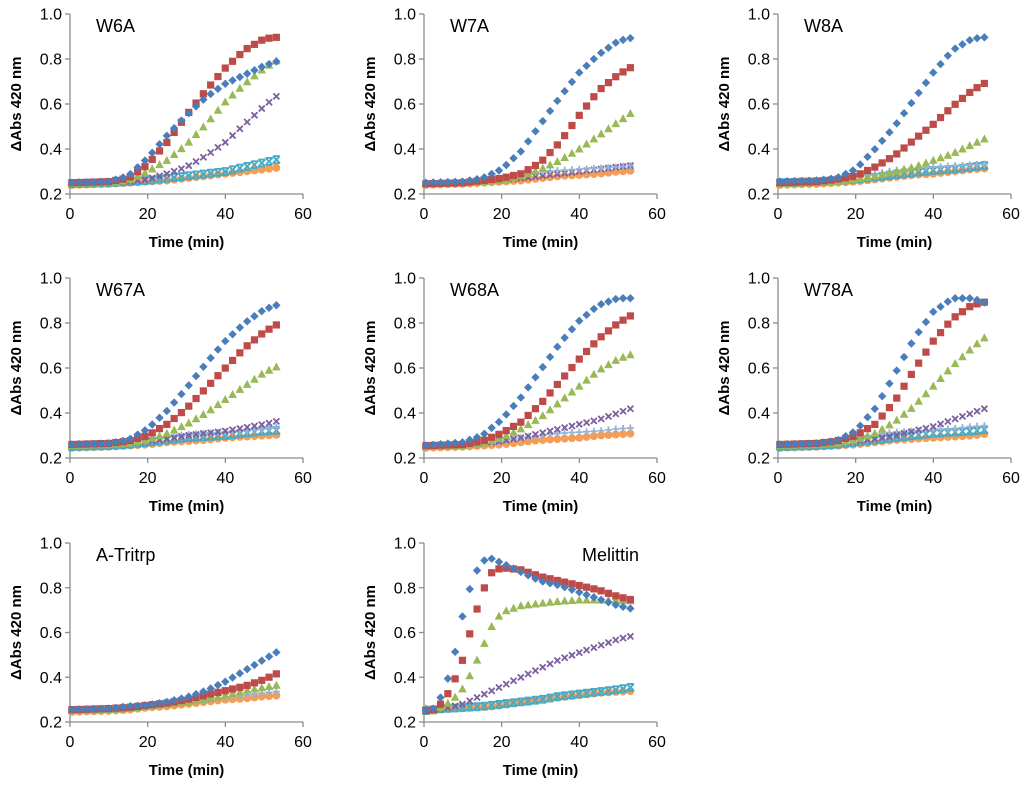  What do you see at coordinates (174, 681) in the screenshot?
I see `series-diamond` at bounding box center [174, 681].